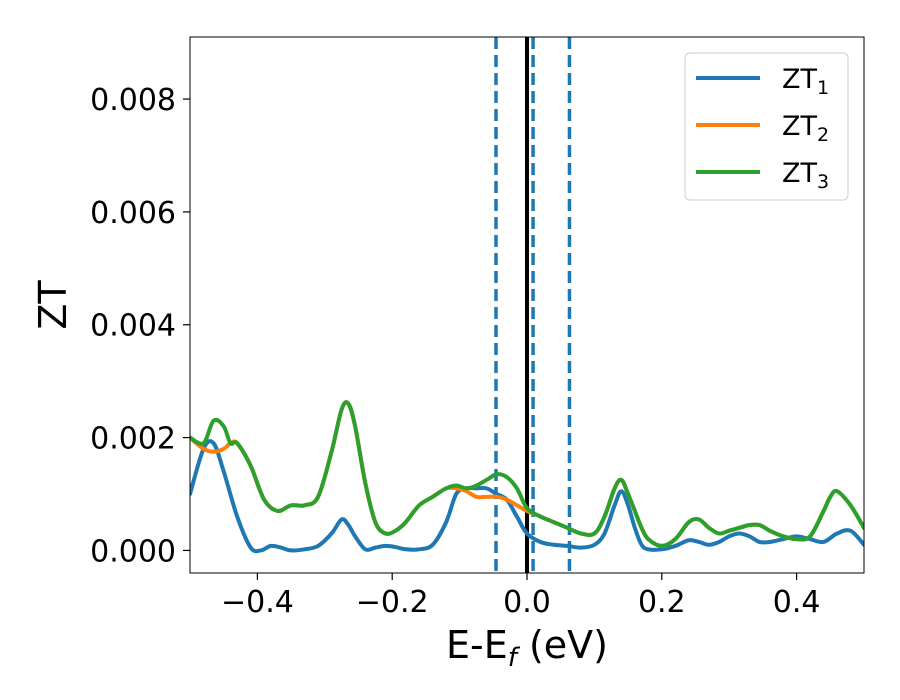  Describe the element at coordinates (527, 648) in the screenshot. I see `x-axis-title: E-Ef (eV)` at that location.